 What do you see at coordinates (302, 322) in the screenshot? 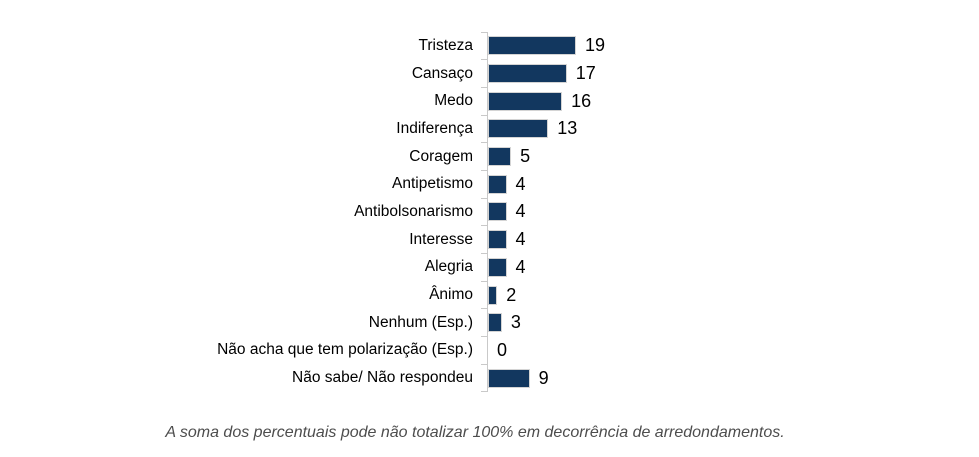
I see `chart-row: Nenhum (Esp.) 3` at bounding box center [302, 322].